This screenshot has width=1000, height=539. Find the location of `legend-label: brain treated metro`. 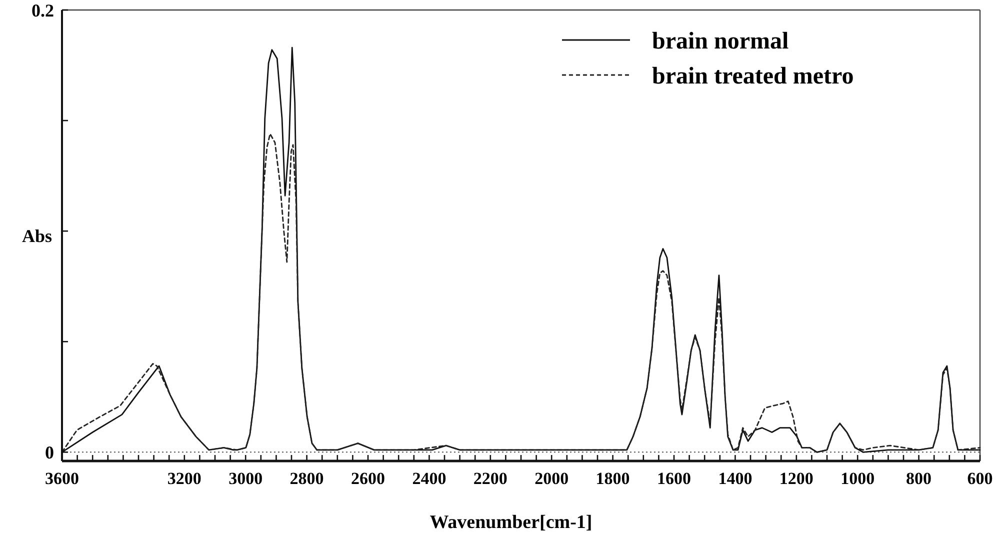

legend-label: brain treated metro is located at coordinates (753, 76).